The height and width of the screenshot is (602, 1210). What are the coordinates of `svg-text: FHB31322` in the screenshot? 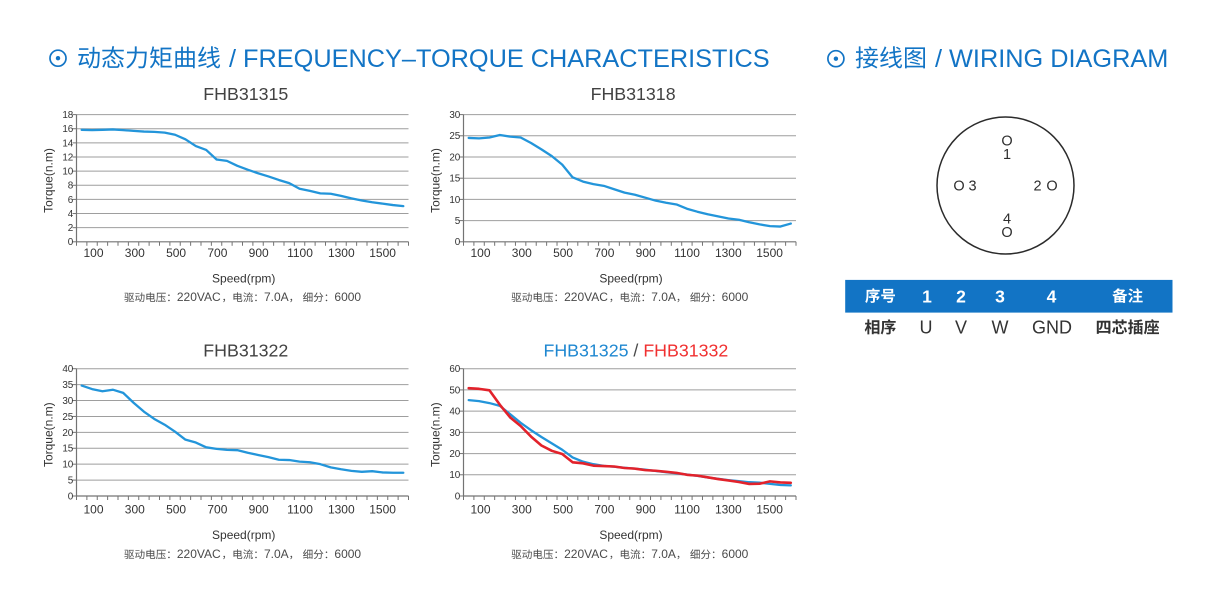 It's located at (245, 350).